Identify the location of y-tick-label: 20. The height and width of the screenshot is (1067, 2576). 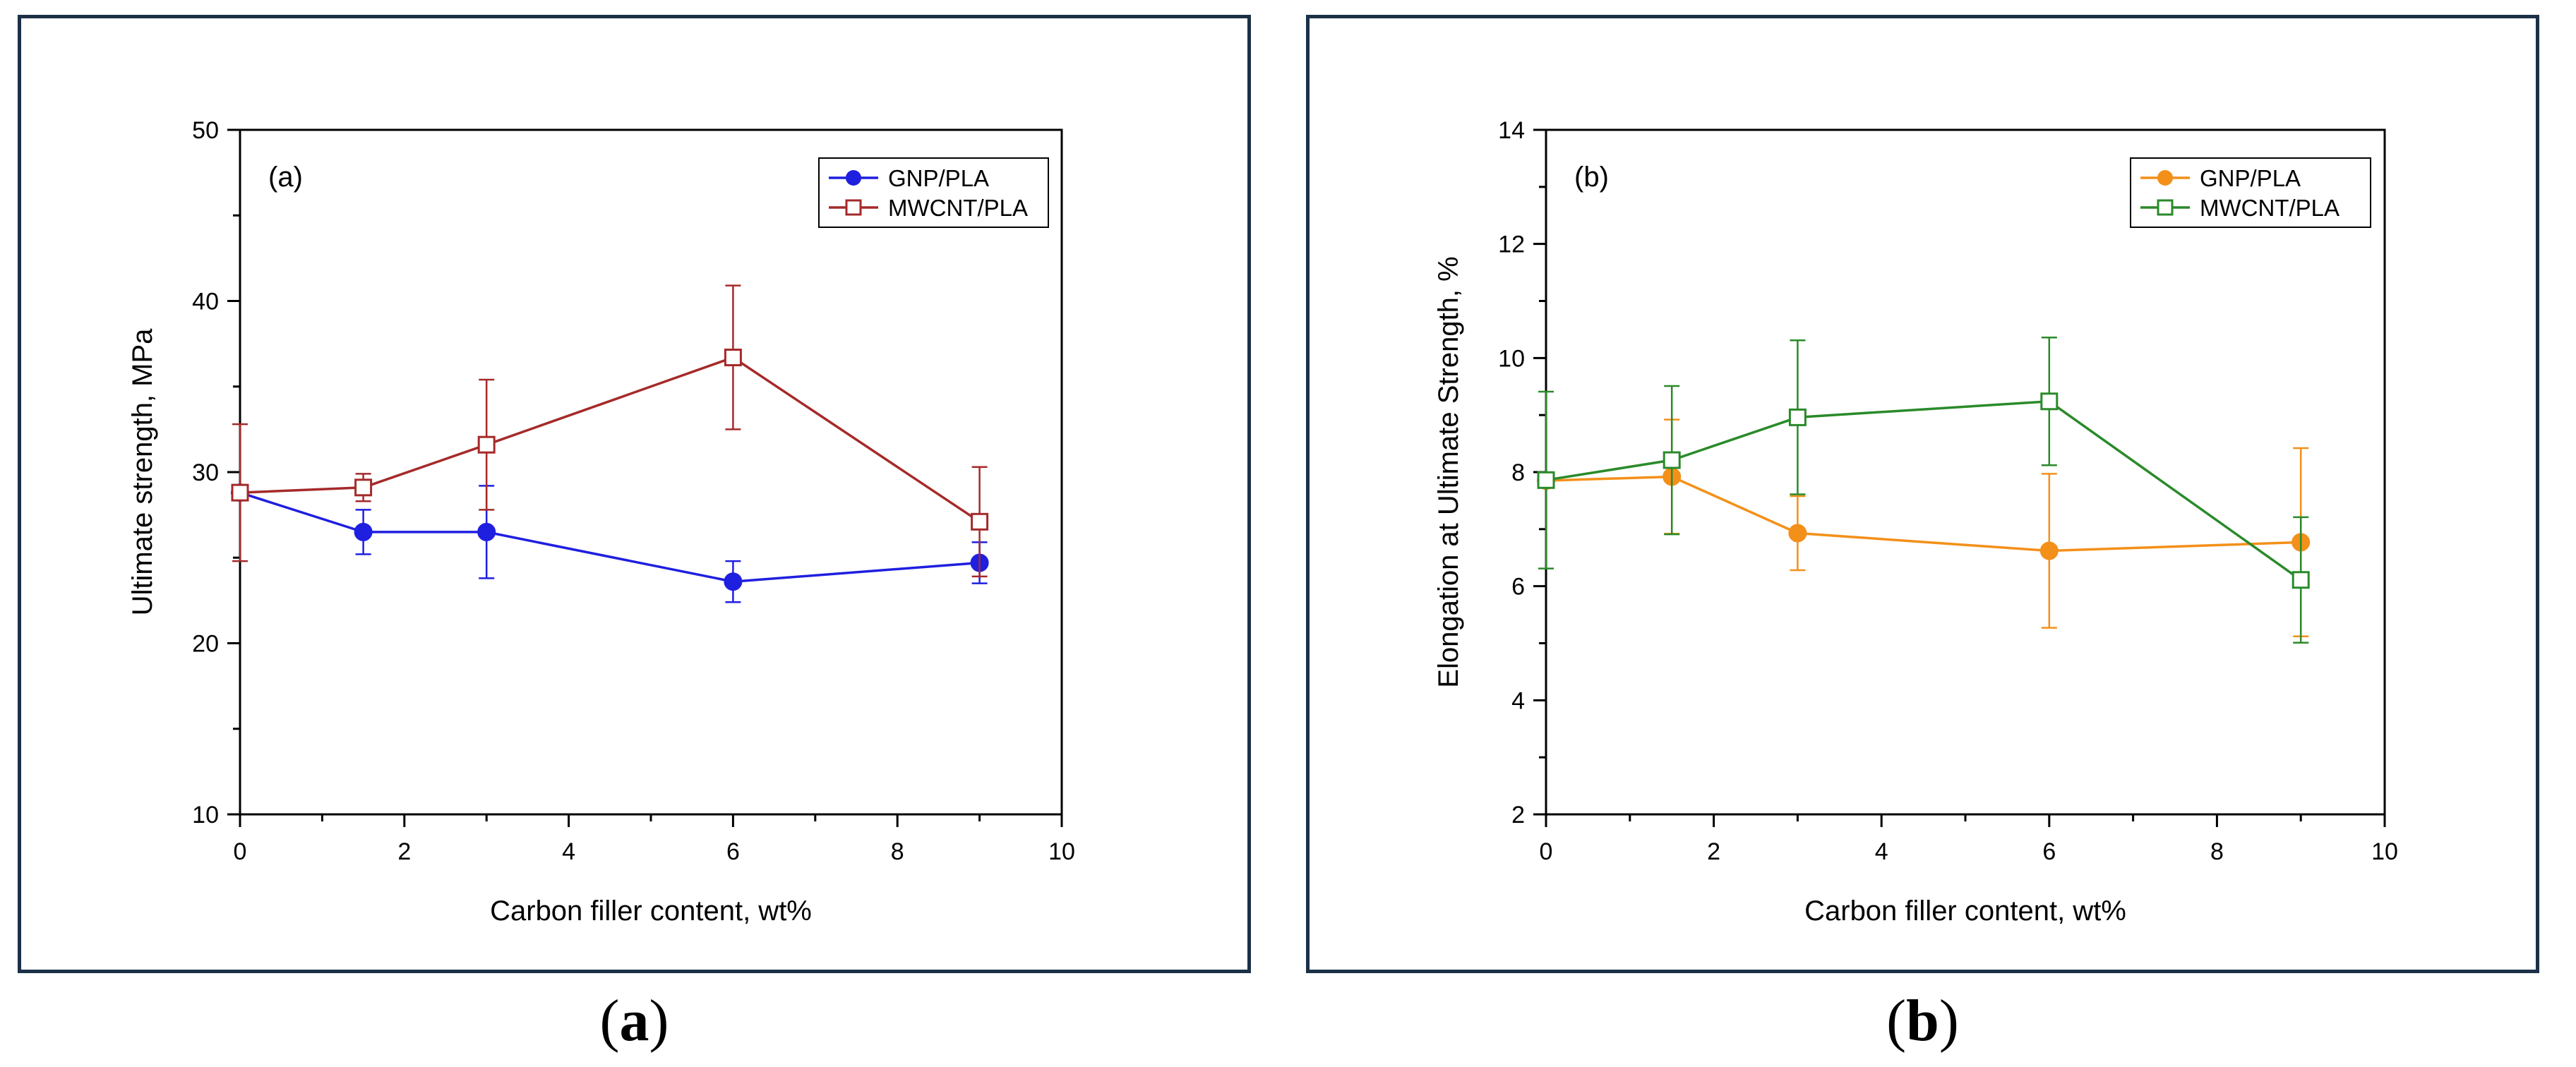
(205, 644).